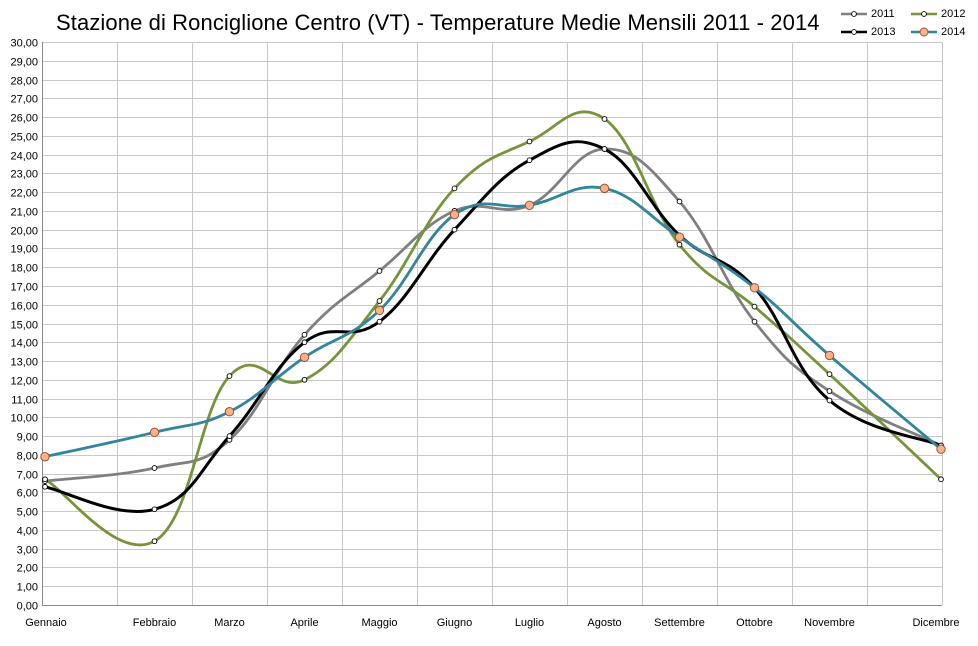 The image size is (978, 646). Describe the element at coordinates (937, 32) in the screenshot. I see `legend-item-2014: 2014` at that location.